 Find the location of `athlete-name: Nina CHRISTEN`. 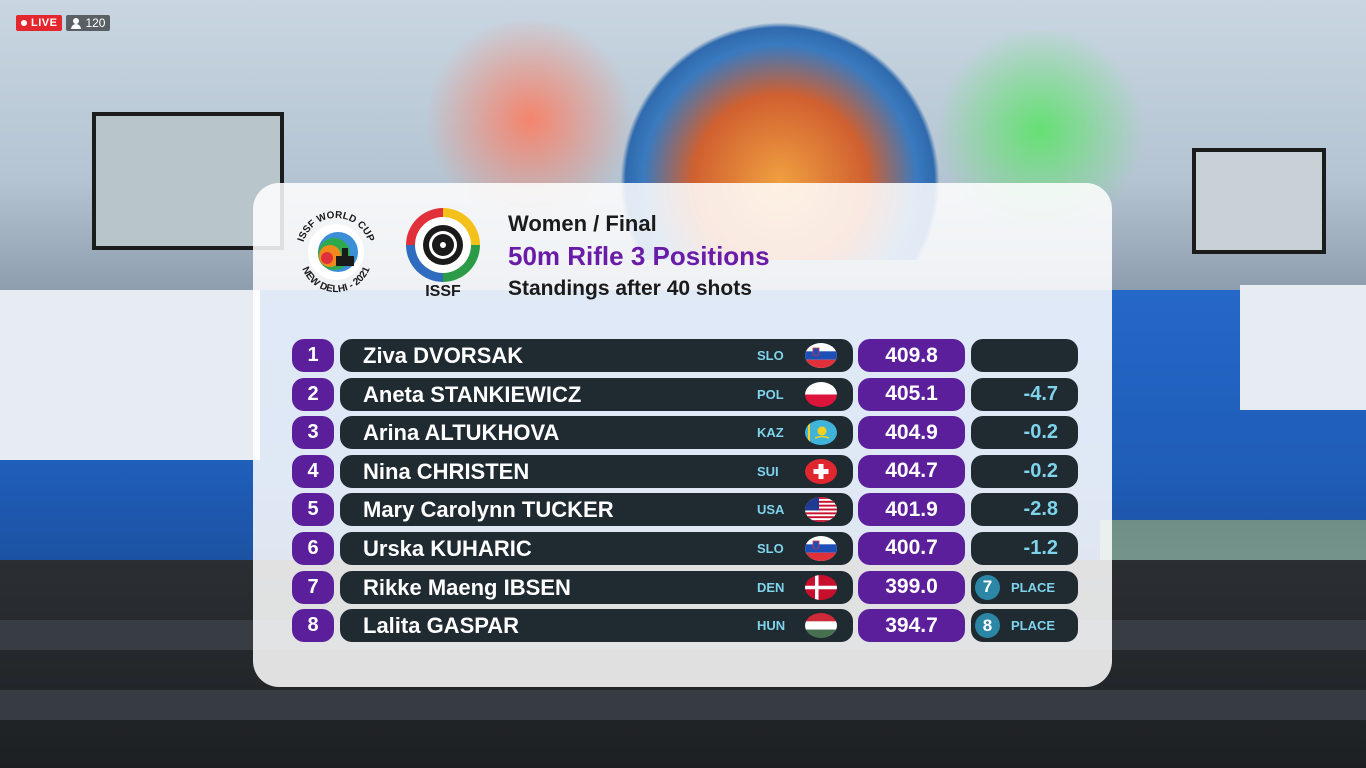

athlete-name: Nina CHRISTEN is located at coordinates (446, 471).